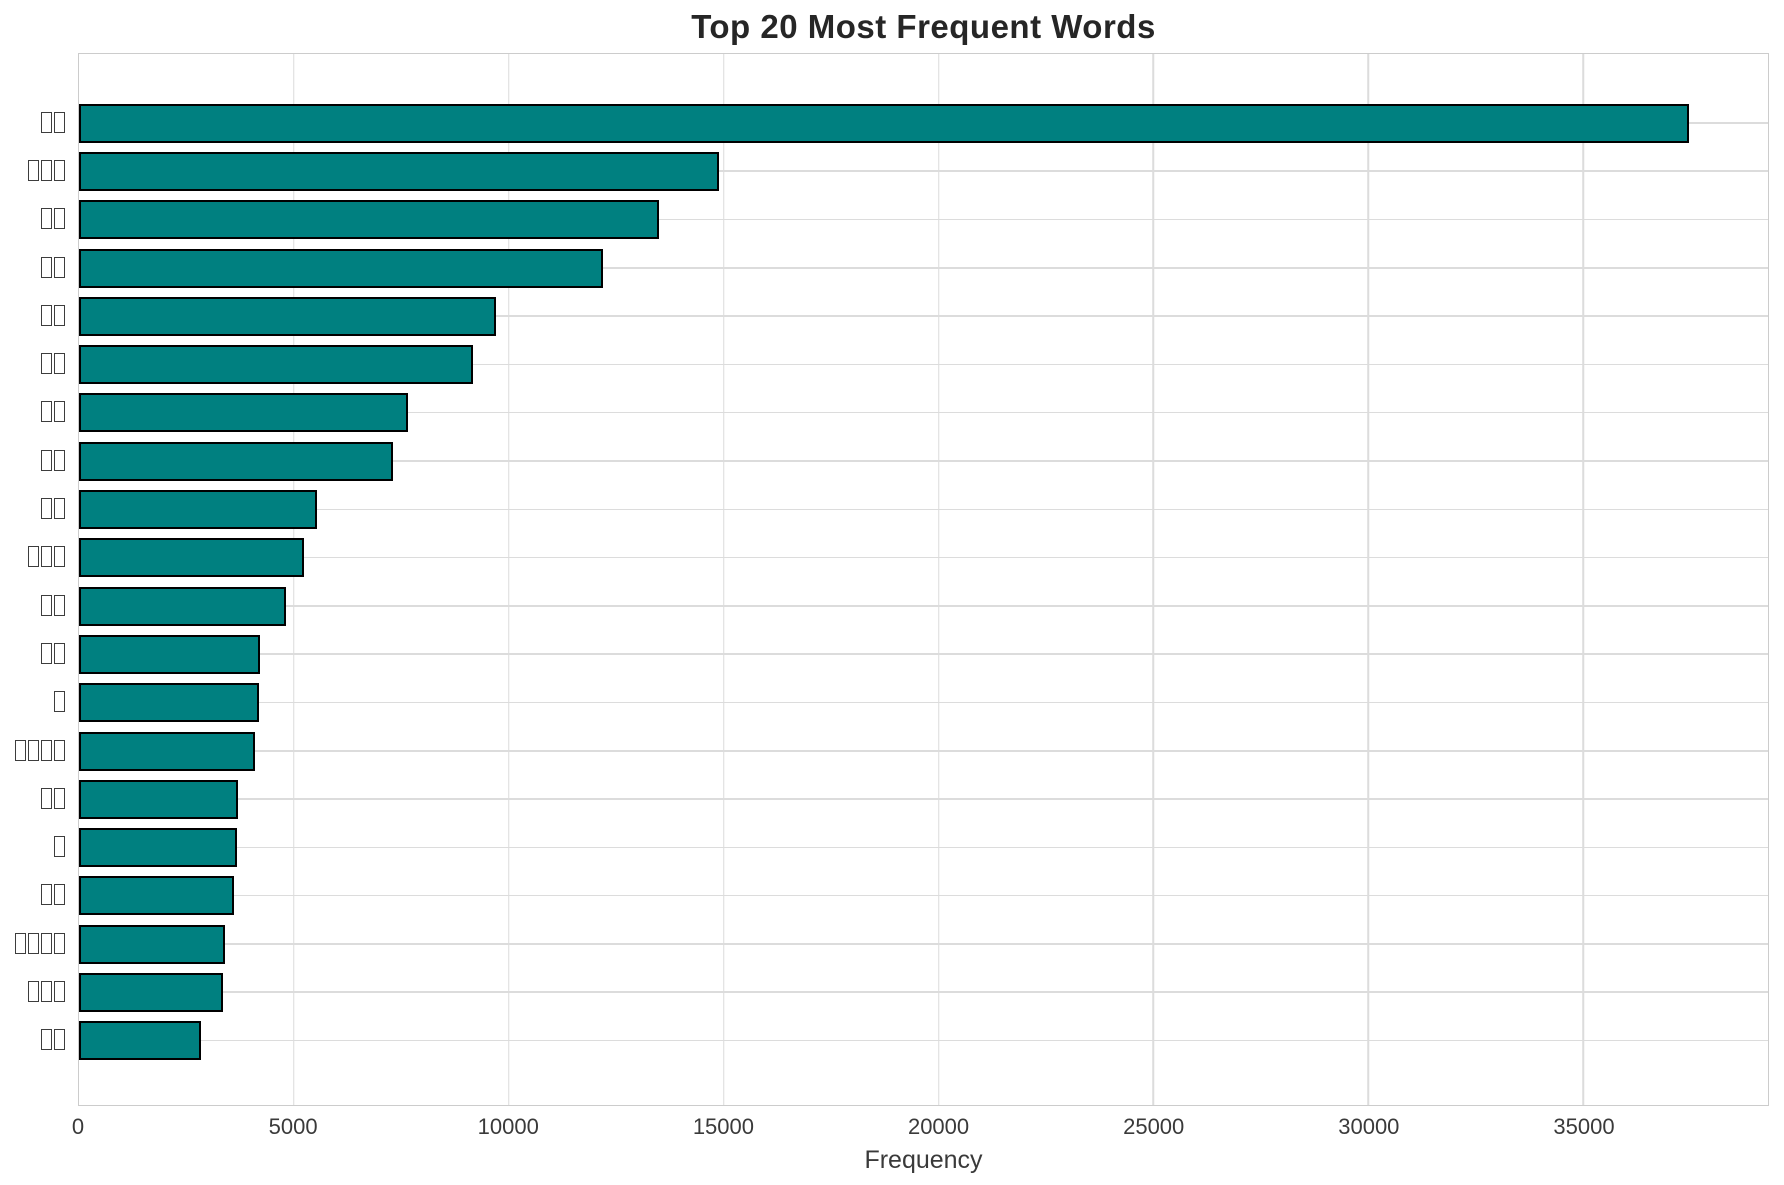  What do you see at coordinates (923, 1160) in the screenshot?
I see `x-axis-label: Frequency` at bounding box center [923, 1160].